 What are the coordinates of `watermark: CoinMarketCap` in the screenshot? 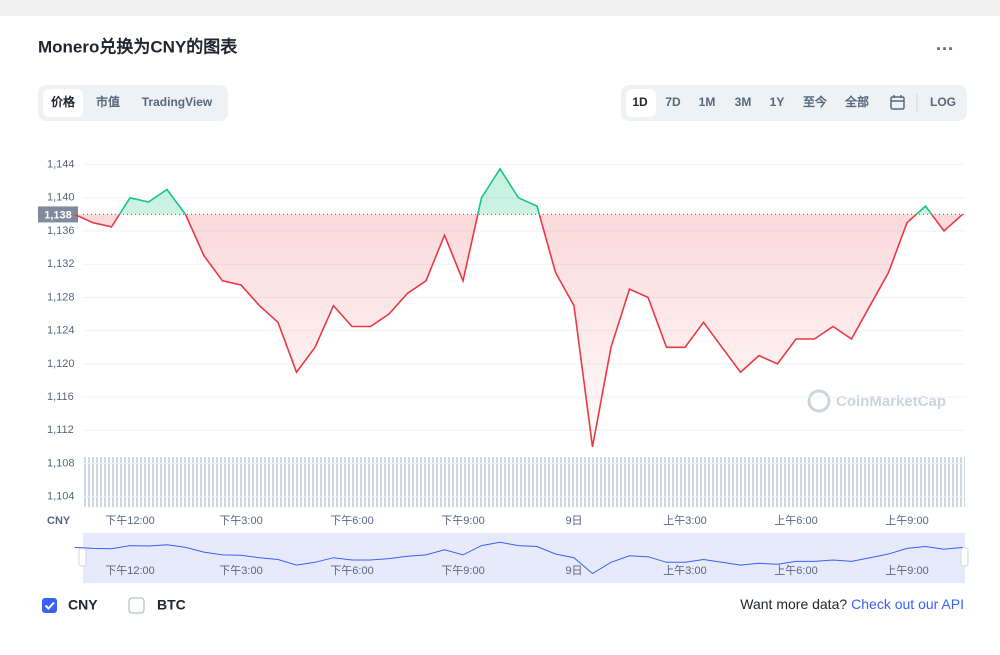 It's located at (876, 401).